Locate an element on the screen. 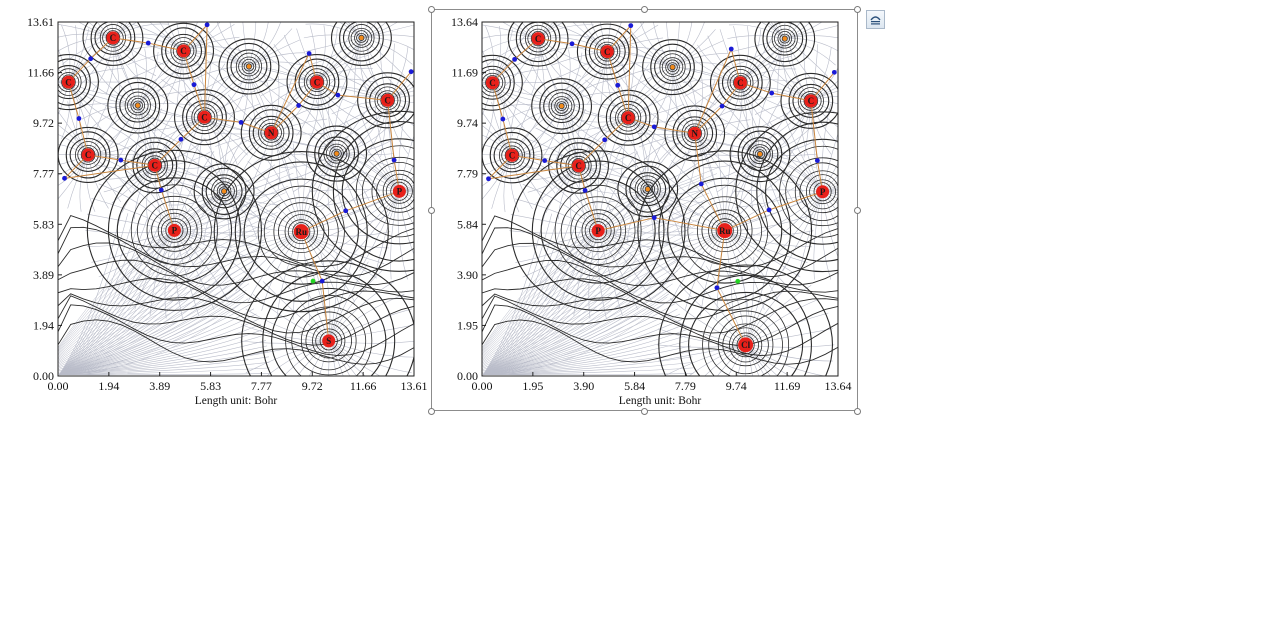  atom-label: P is located at coordinates (175, 231).